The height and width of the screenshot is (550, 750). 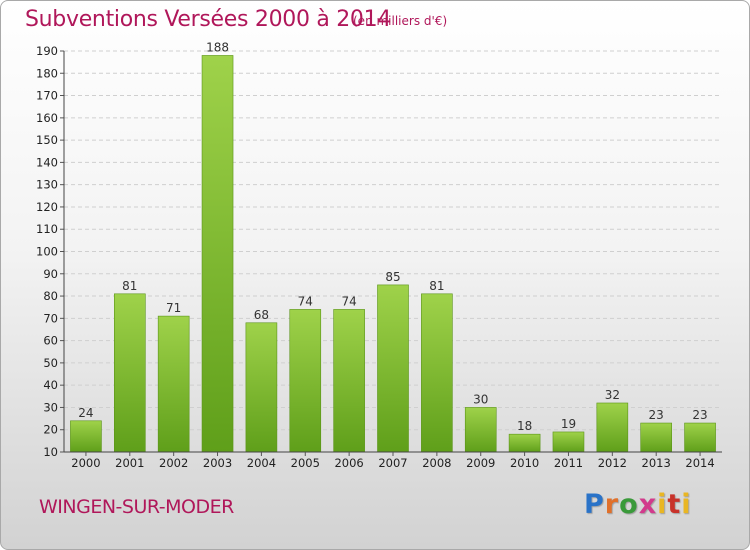 I want to click on proxiti-logo: Proxiti, so click(x=638, y=504).